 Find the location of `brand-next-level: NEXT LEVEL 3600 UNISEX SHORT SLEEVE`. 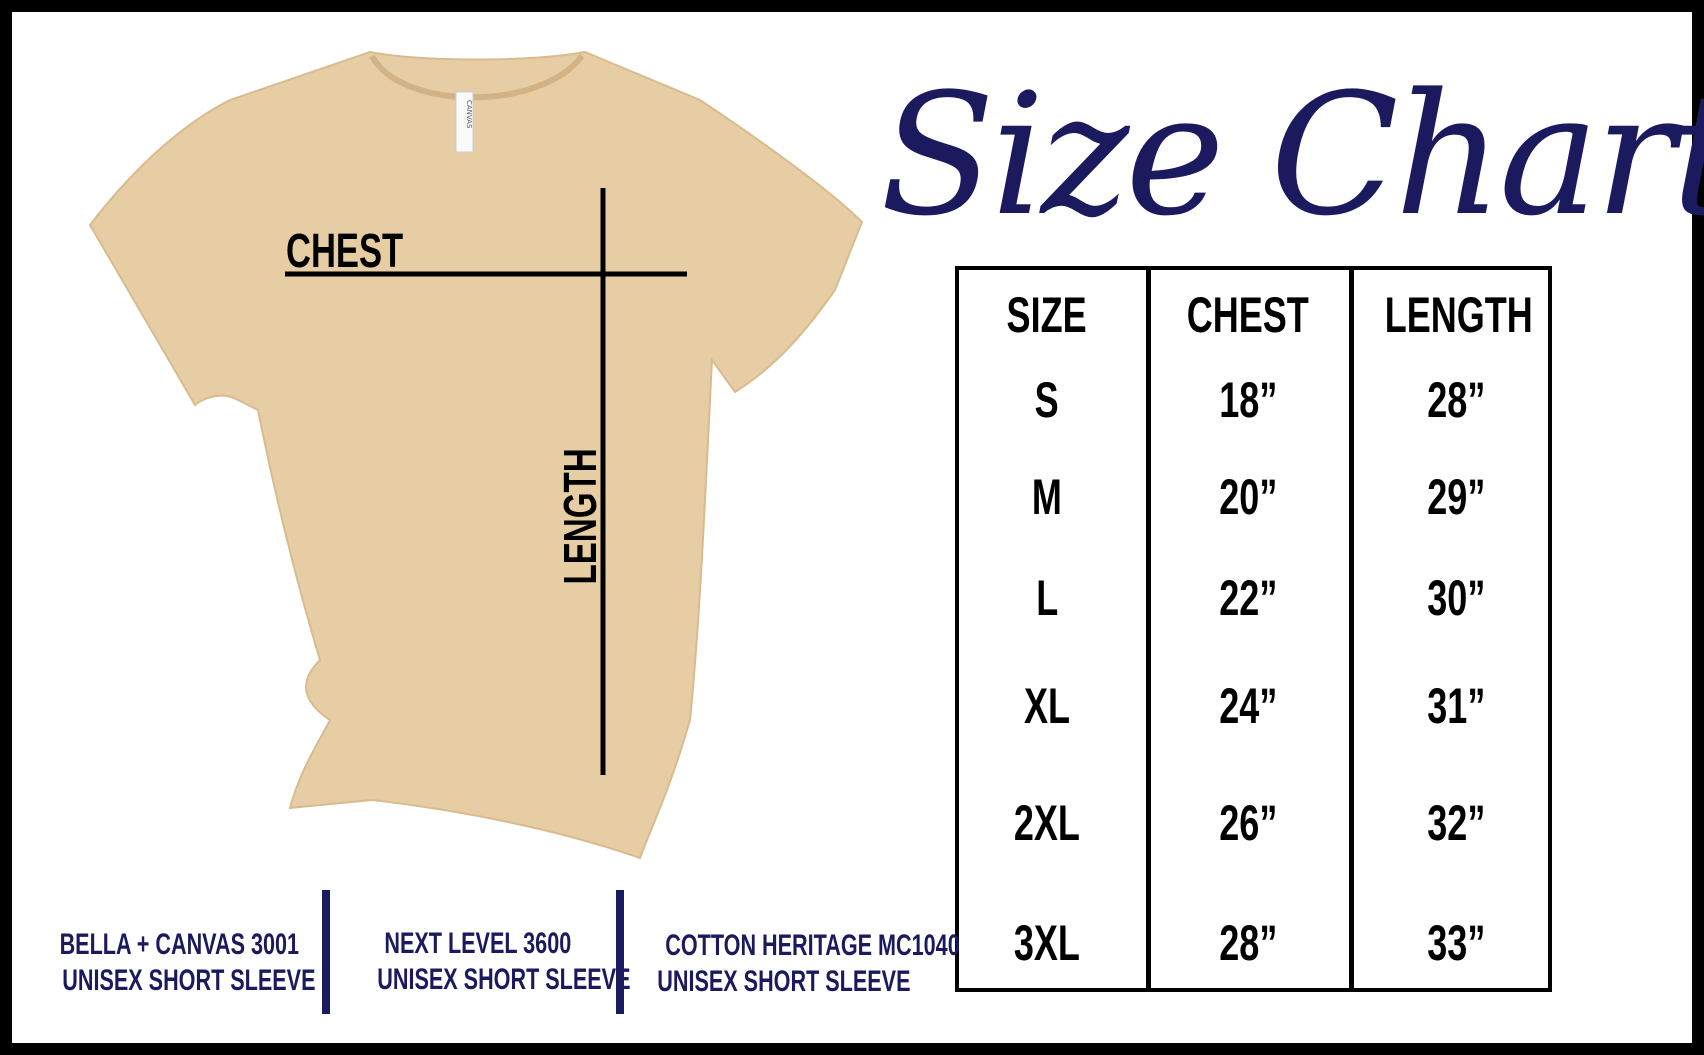

brand-next-level: NEXT LEVEL 3600 UNISEX SHORT SLEEVE is located at coordinates (479, 962).